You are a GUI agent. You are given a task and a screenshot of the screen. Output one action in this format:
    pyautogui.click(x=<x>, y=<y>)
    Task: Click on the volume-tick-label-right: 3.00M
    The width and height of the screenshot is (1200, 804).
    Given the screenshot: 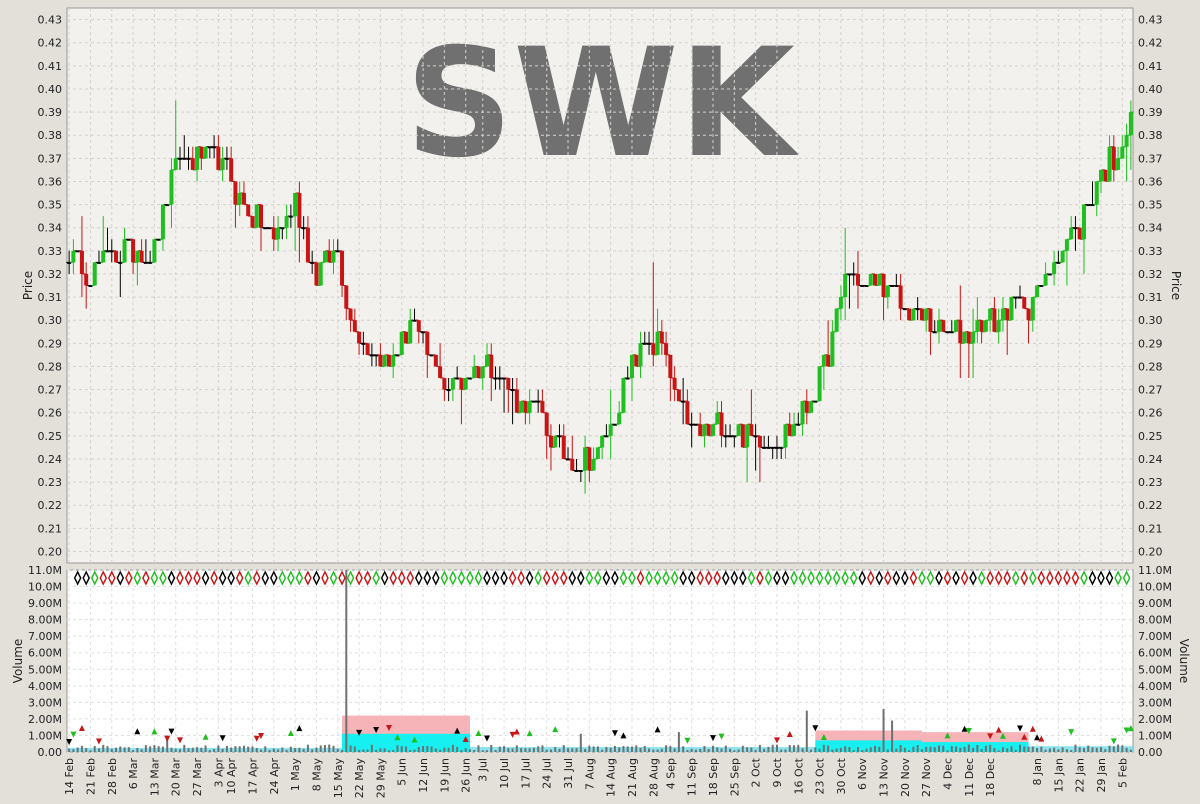 What is the action you would take?
    pyautogui.click(x=1155, y=702)
    